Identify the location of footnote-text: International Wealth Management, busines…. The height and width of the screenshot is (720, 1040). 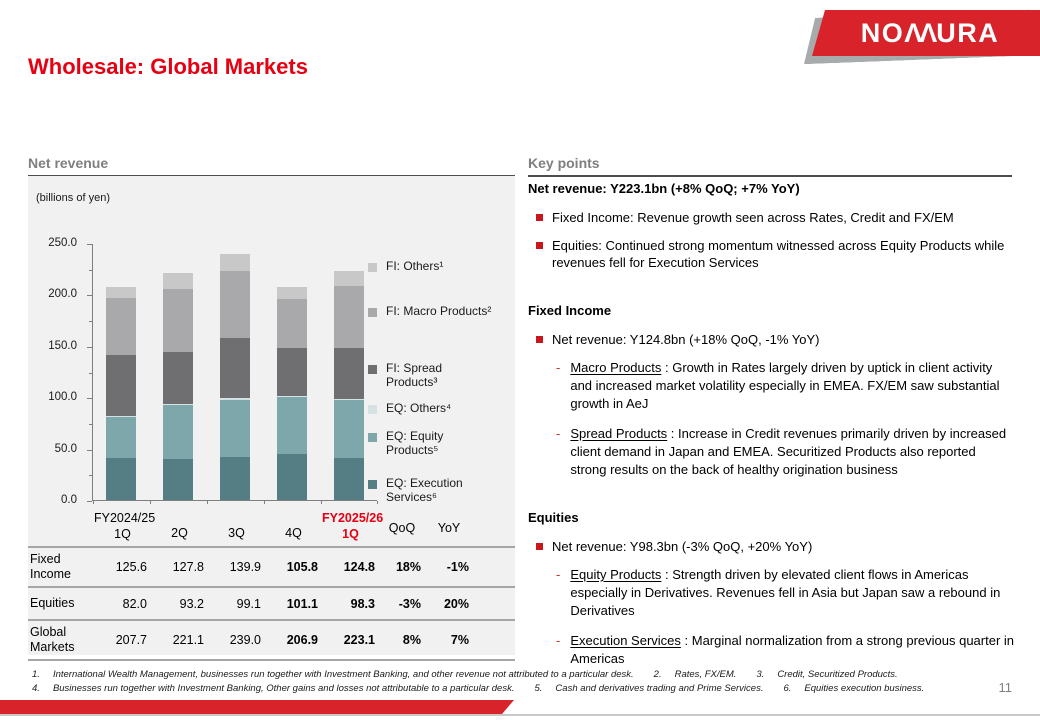
(343, 674).